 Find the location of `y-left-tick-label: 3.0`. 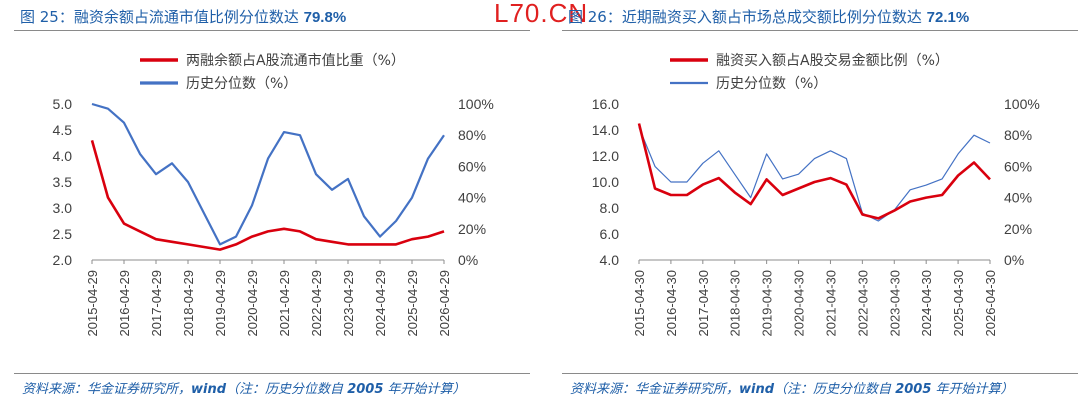

y-left-tick-label: 3.0 is located at coordinates (63, 208).